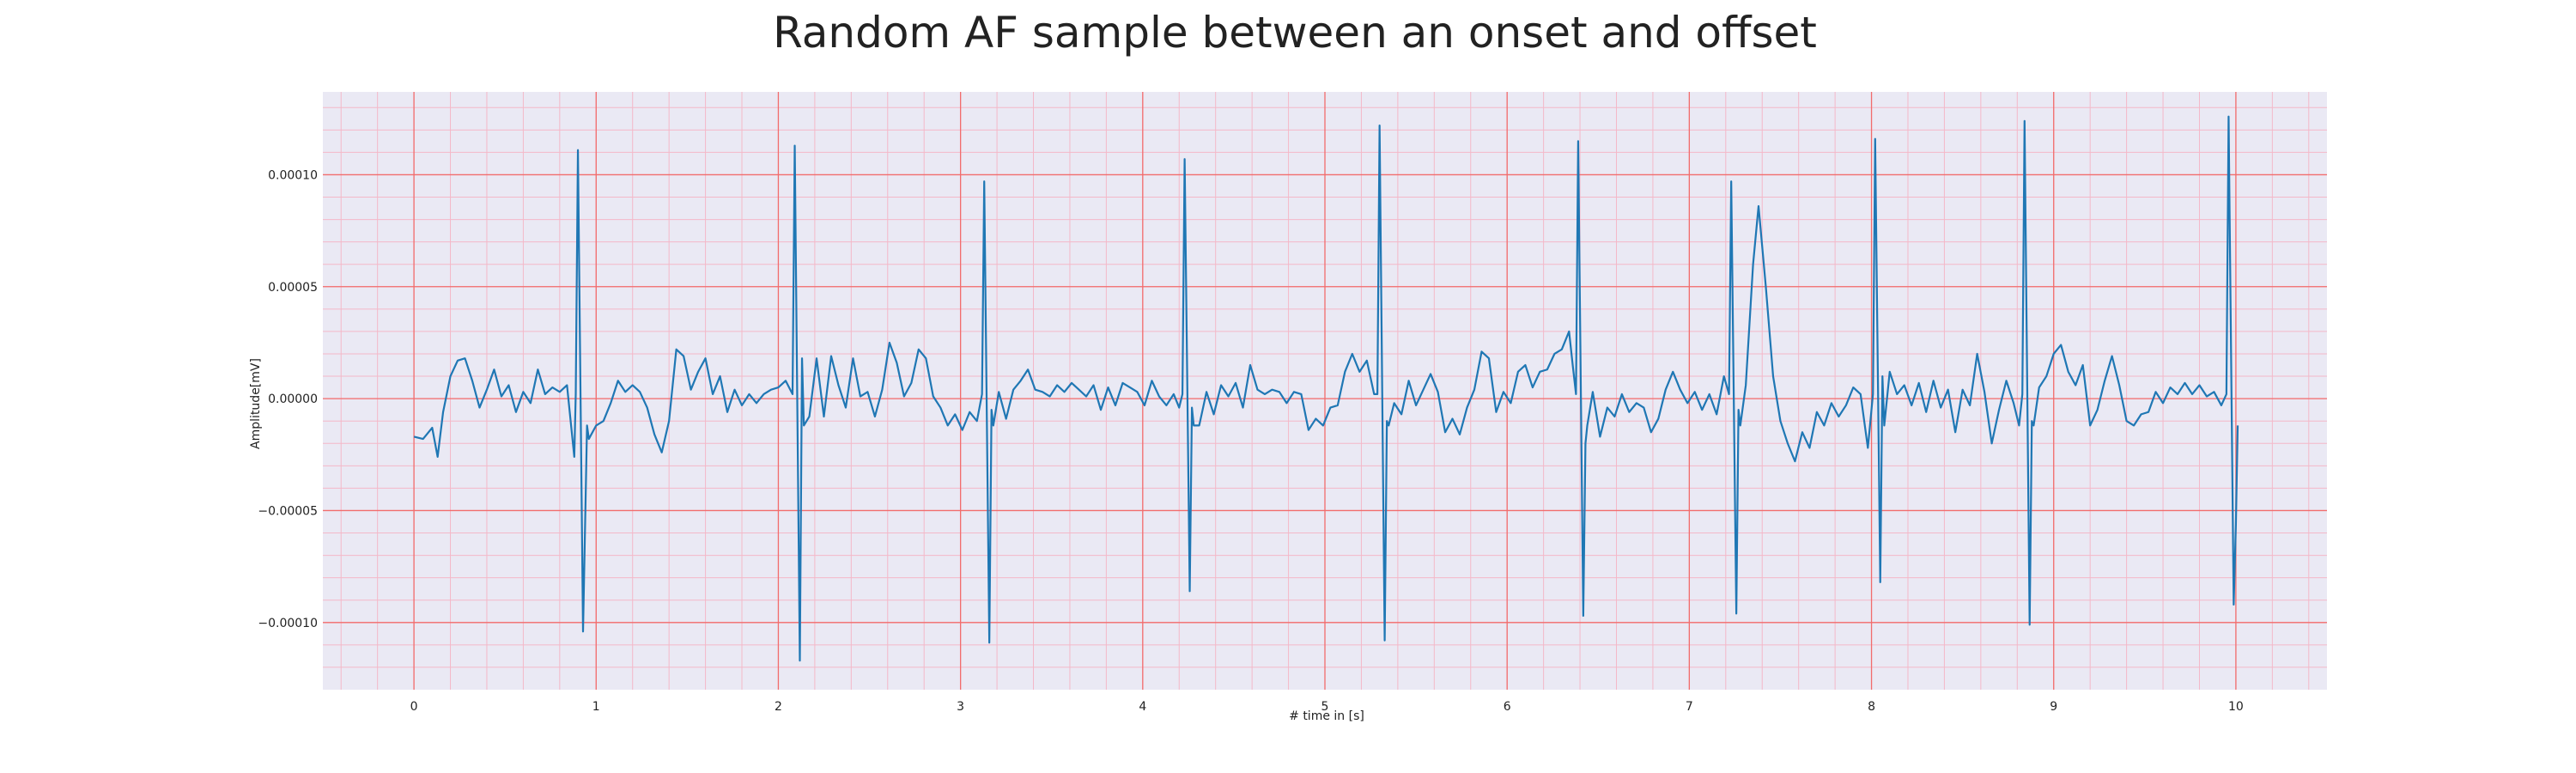 This screenshot has width=2576, height=773. Describe the element at coordinates (1507, 707) in the screenshot. I see `x-tick-label: 6` at that location.